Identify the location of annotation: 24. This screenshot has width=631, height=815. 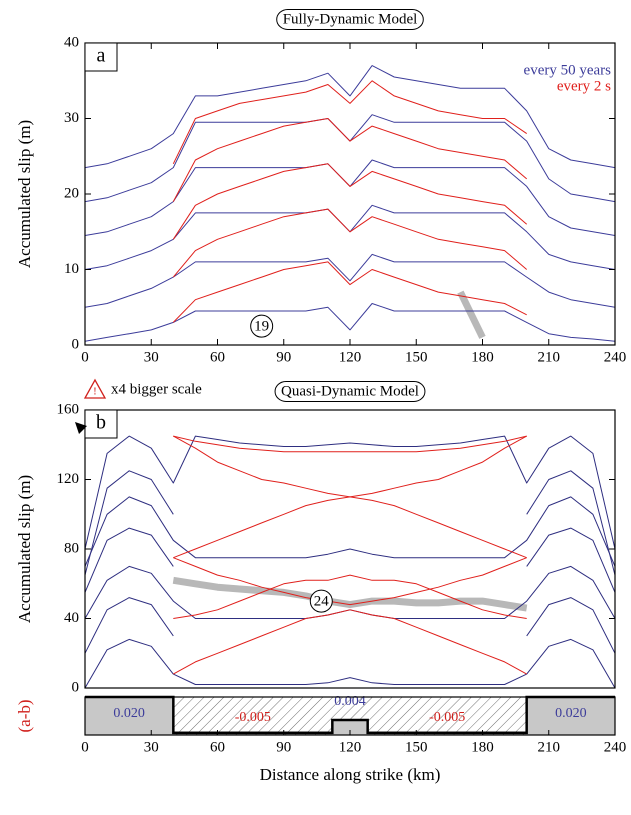
(322, 602).